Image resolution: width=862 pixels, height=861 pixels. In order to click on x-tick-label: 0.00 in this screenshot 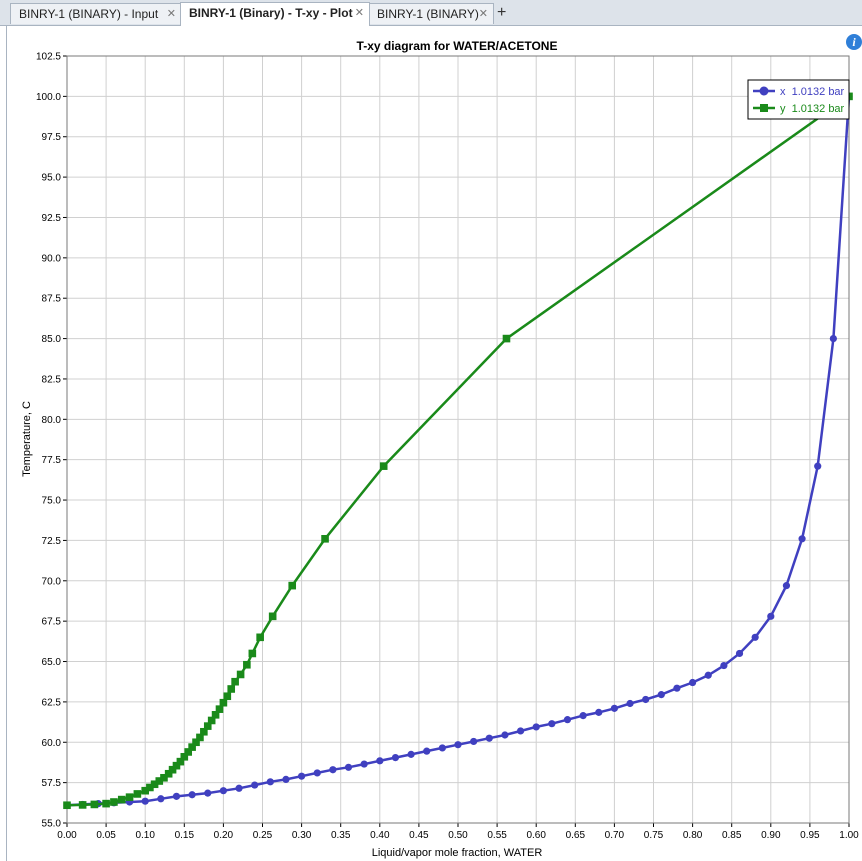, I will do `click(67, 835)`.